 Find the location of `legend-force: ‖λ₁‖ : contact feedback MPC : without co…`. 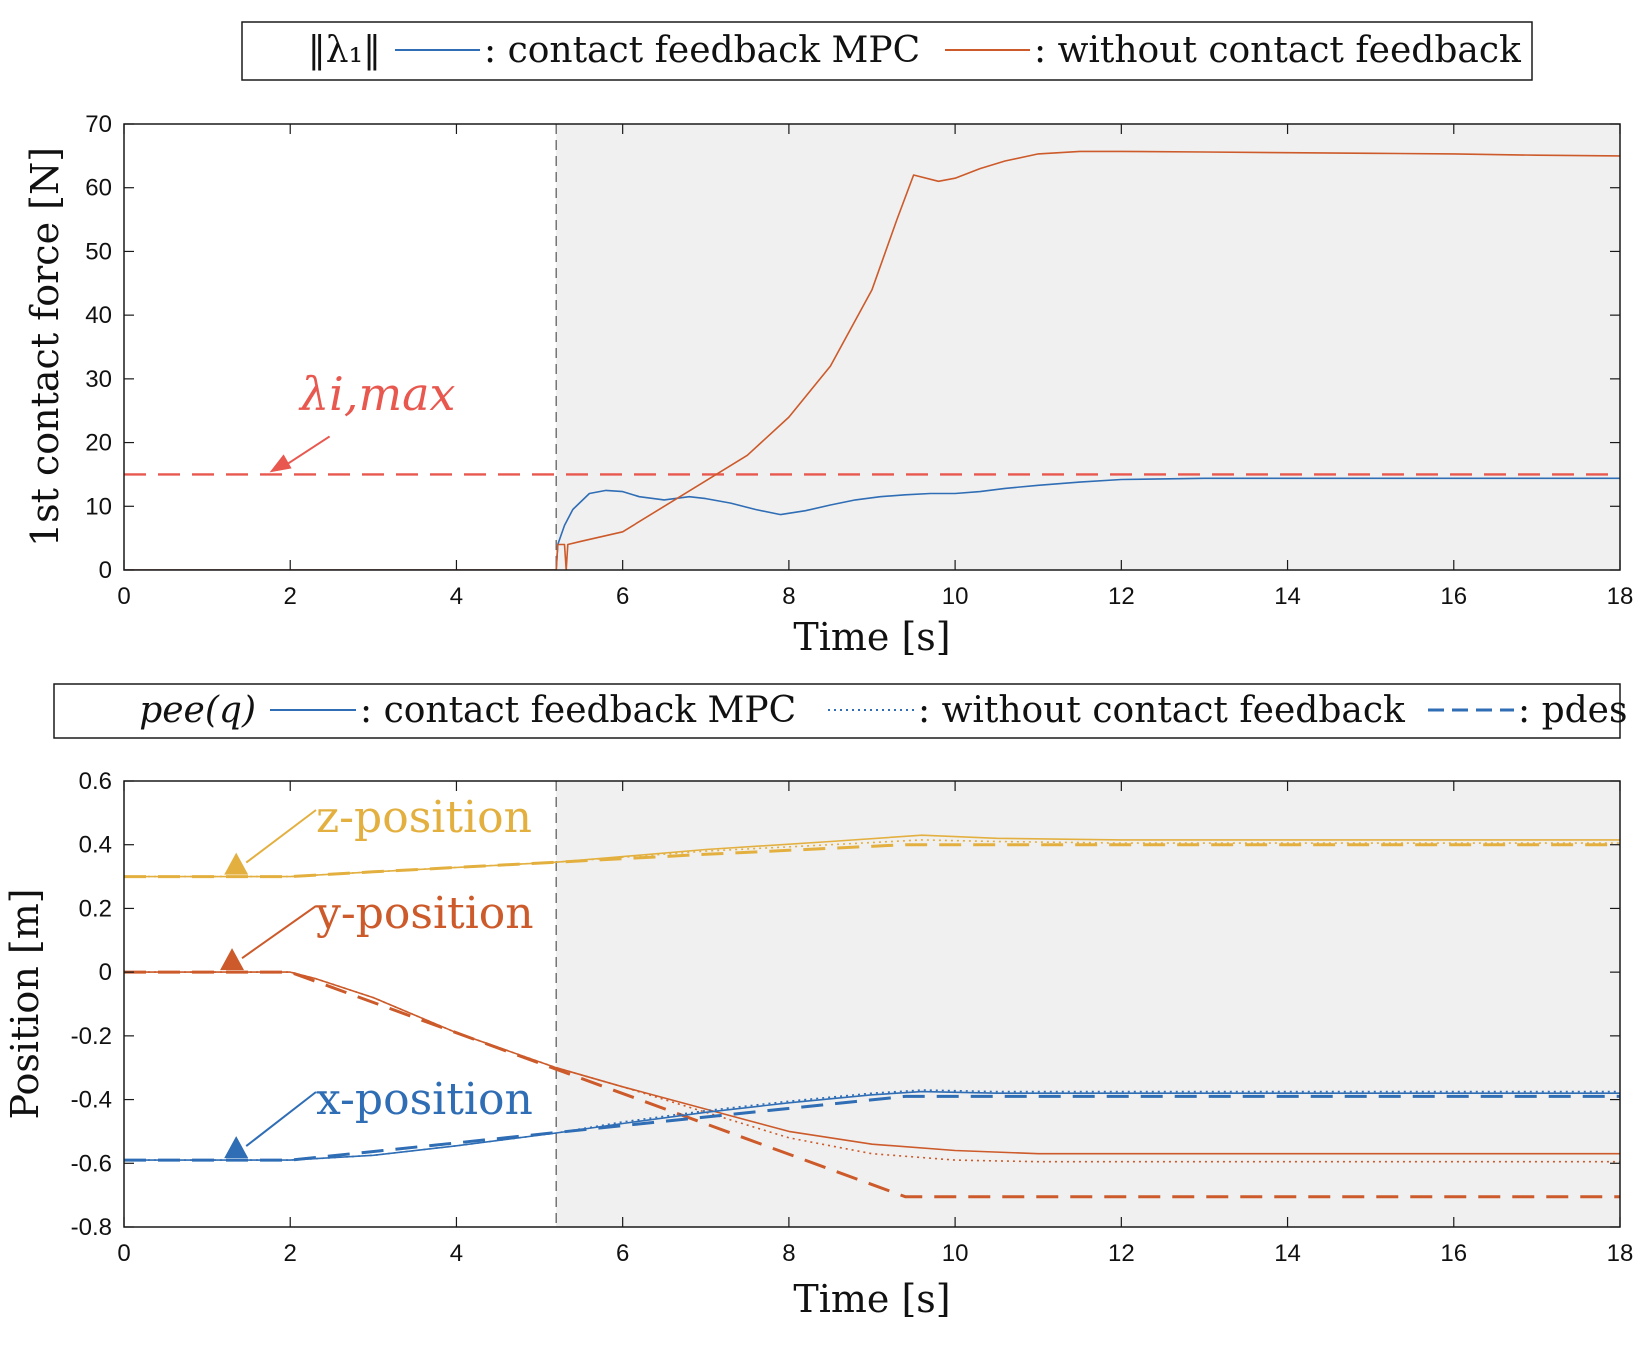

legend-force: ‖λ₁‖ : contact feedback MPC : without co… is located at coordinates (887, 51).